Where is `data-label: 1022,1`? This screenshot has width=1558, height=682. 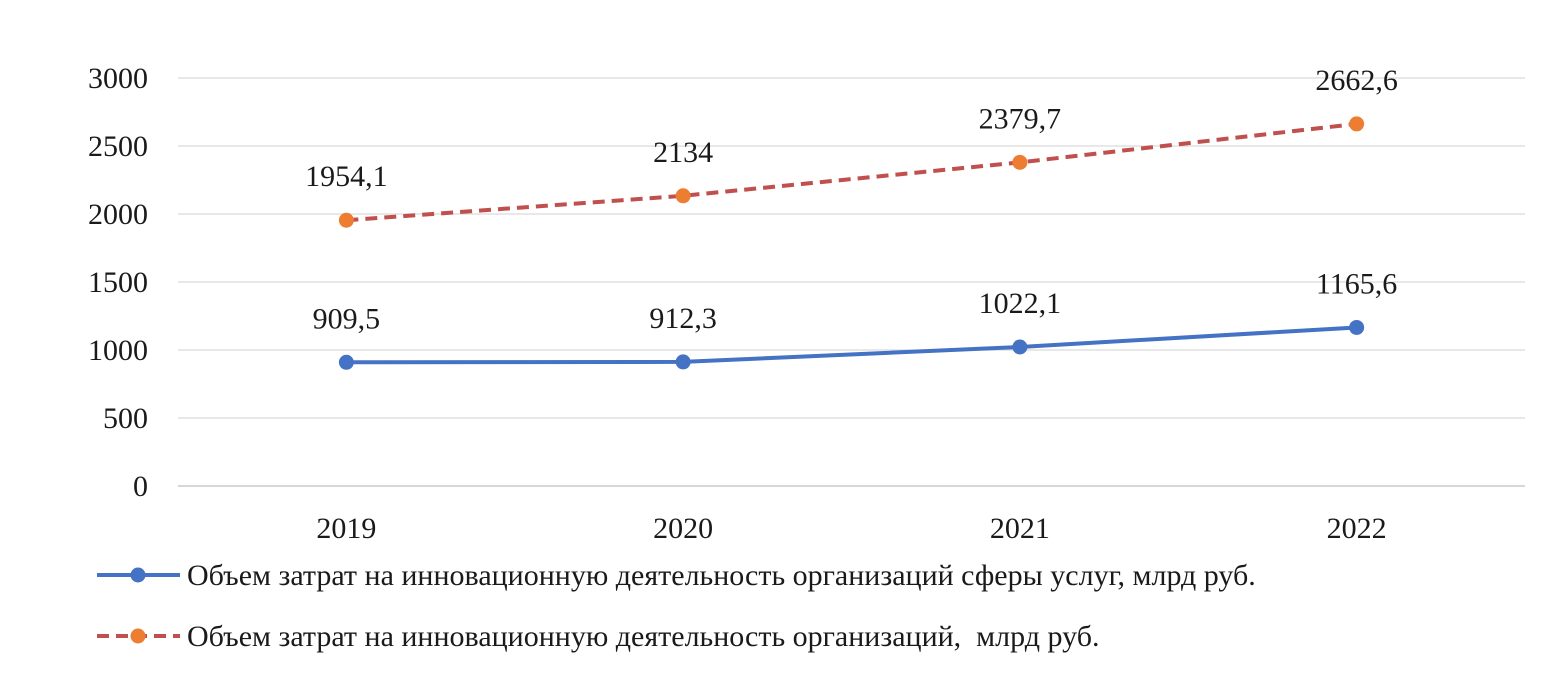 data-label: 1022,1 is located at coordinates (1020, 303).